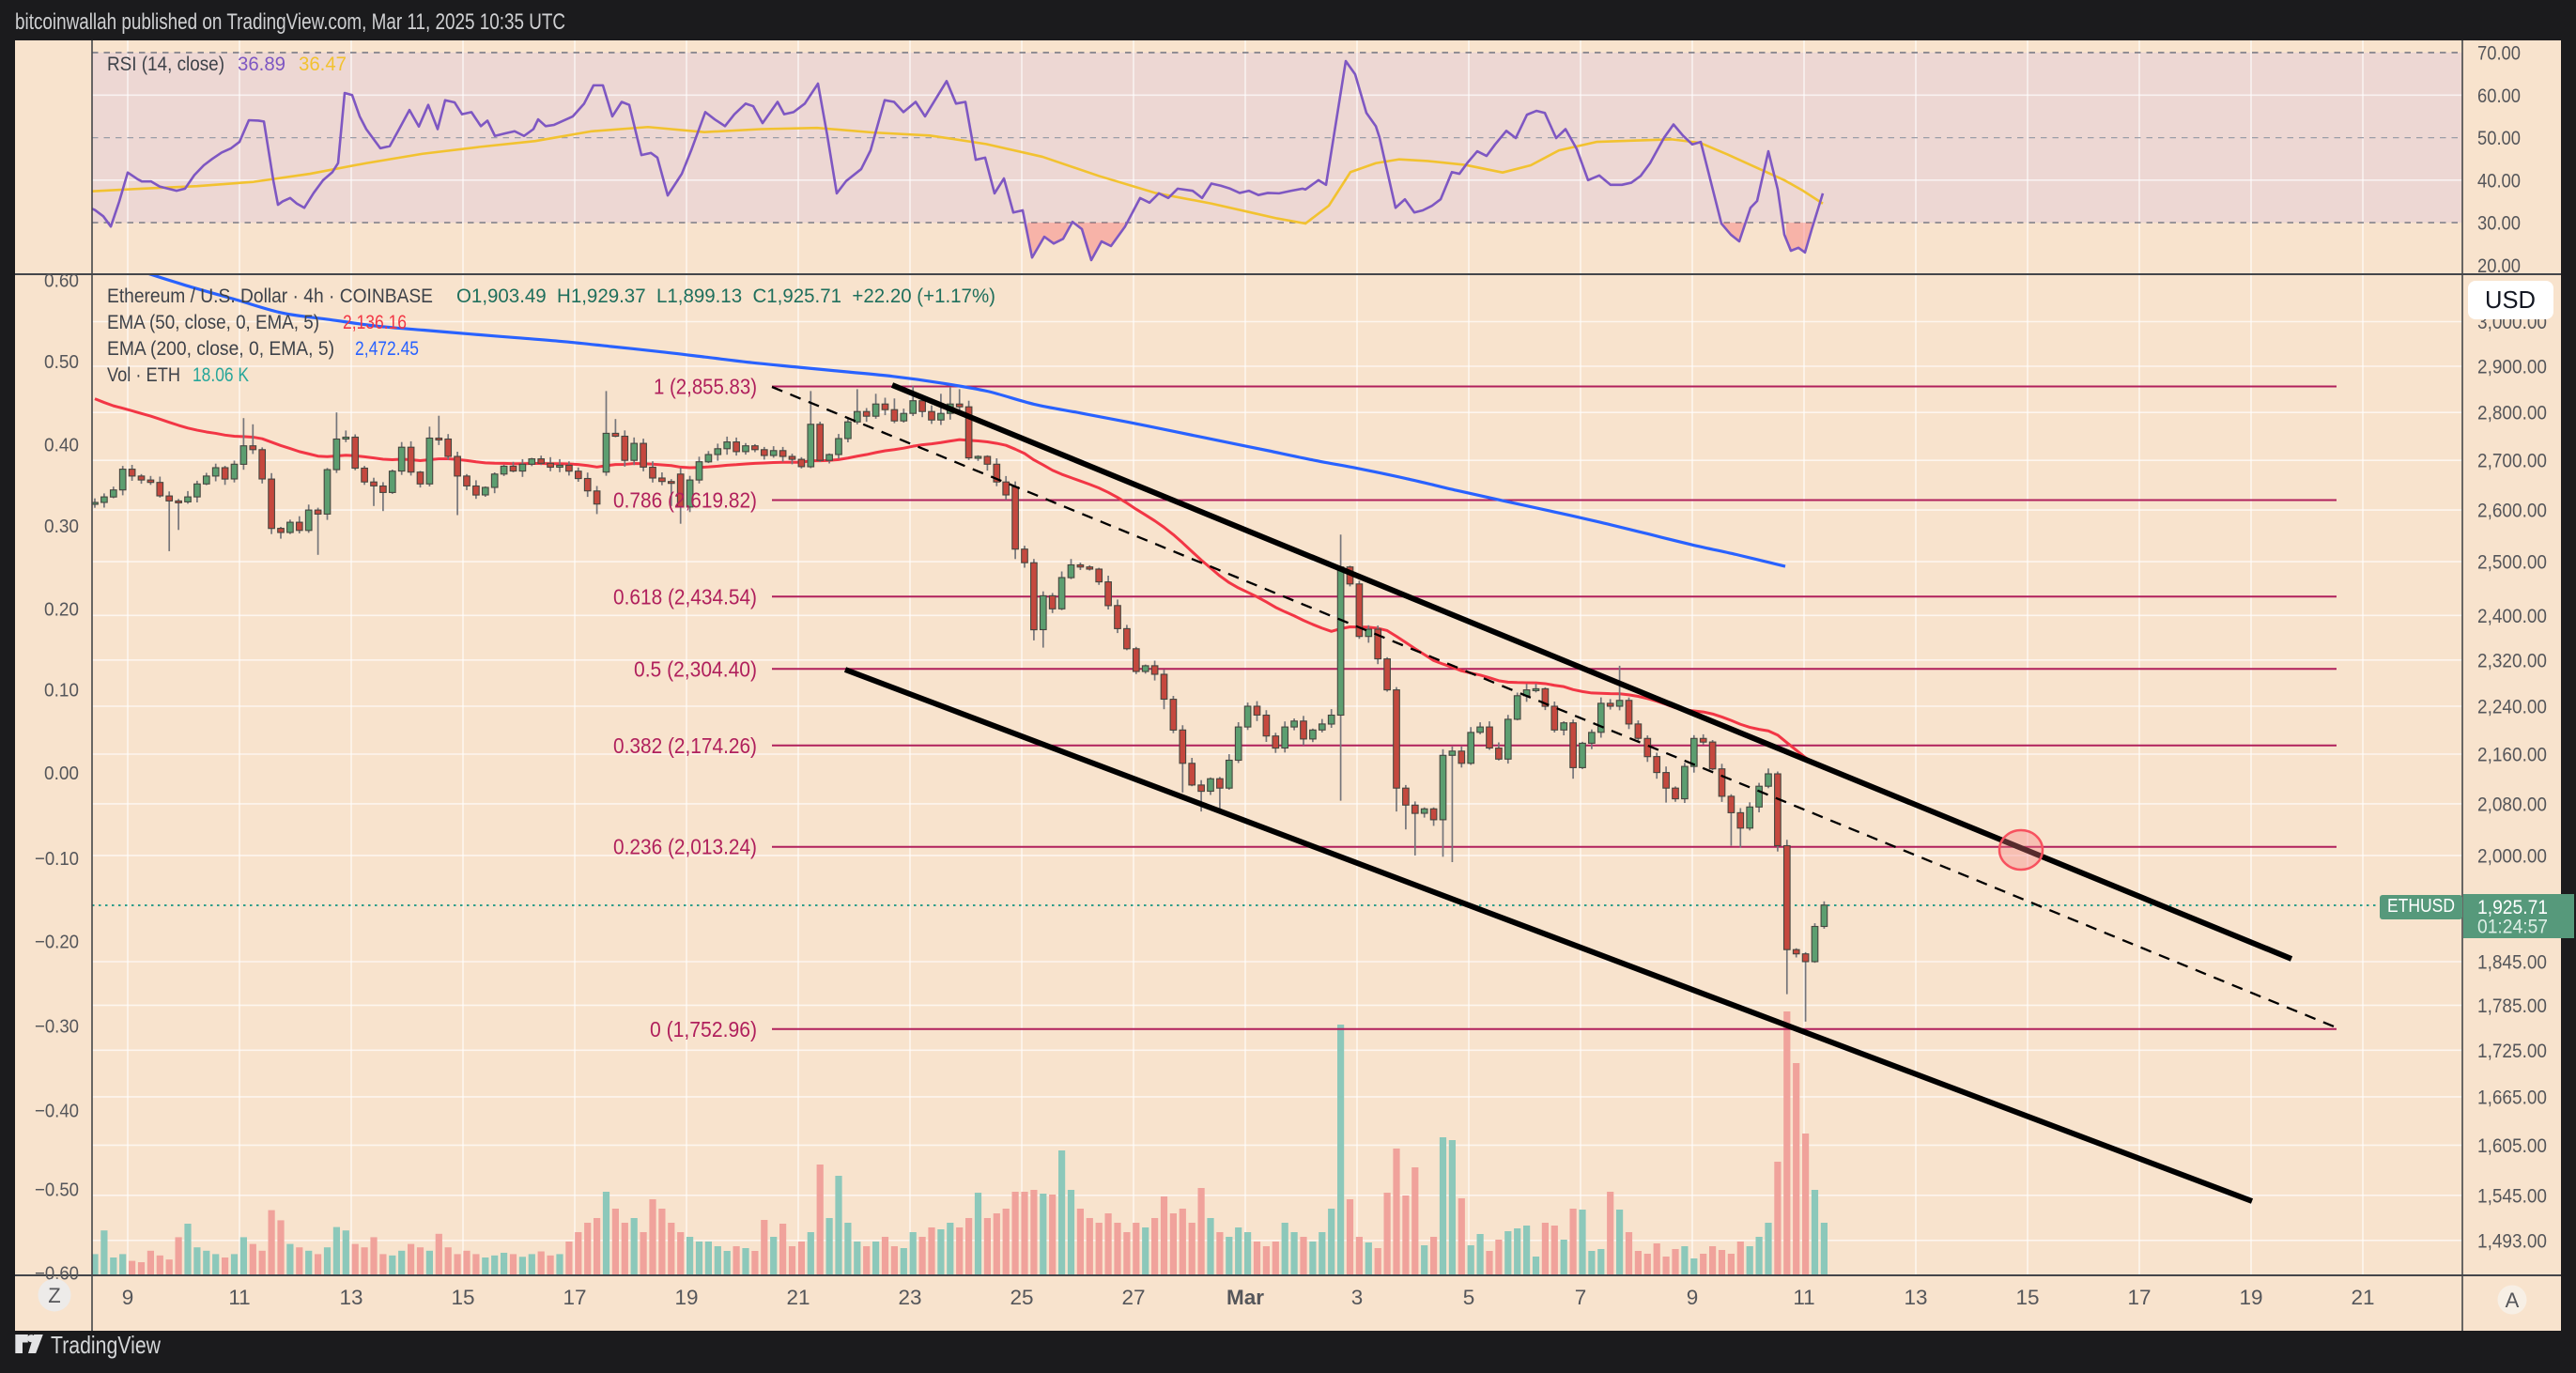 This screenshot has height=1373, width=2576. I want to click on svg-text: 25, so click(1021, 1298).